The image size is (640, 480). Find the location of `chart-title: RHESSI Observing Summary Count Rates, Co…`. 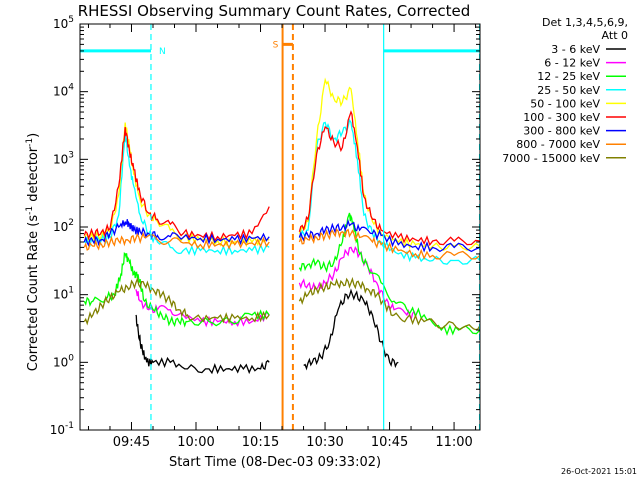

chart-title: RHESSI Observing Summary Count Rates, Co… is located at coordinates (274, 11).